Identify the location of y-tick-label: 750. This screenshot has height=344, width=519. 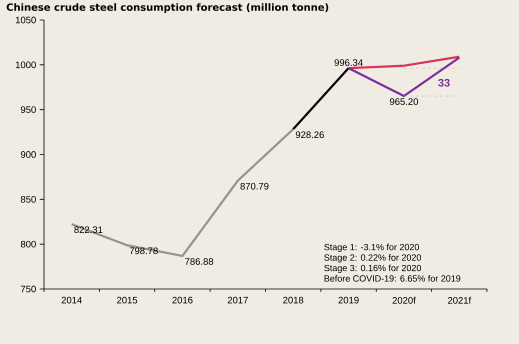
(28, 289).